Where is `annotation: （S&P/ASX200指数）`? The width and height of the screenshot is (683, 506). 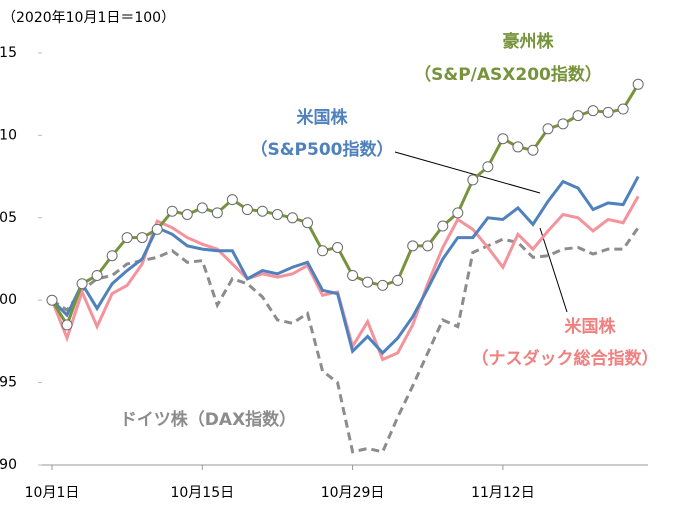
annotation: （S&P/ASX200指数） is located at coordinates (508, 74).